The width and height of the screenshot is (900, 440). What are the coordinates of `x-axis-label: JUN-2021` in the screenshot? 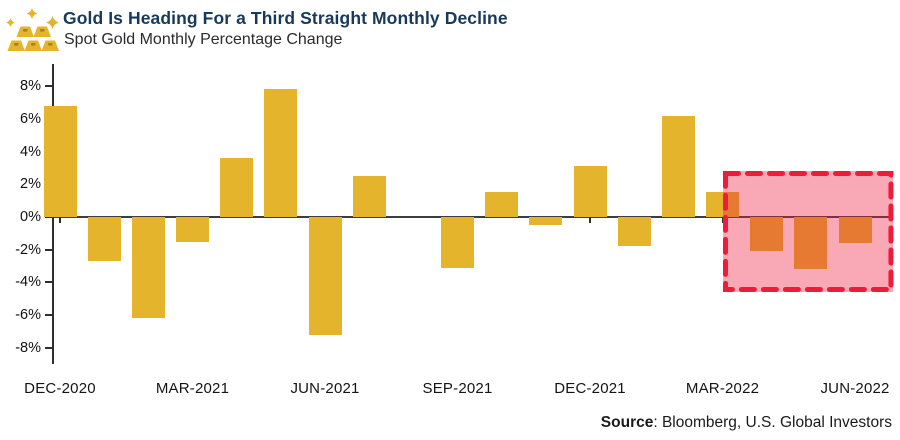 It's located at (325, 388).